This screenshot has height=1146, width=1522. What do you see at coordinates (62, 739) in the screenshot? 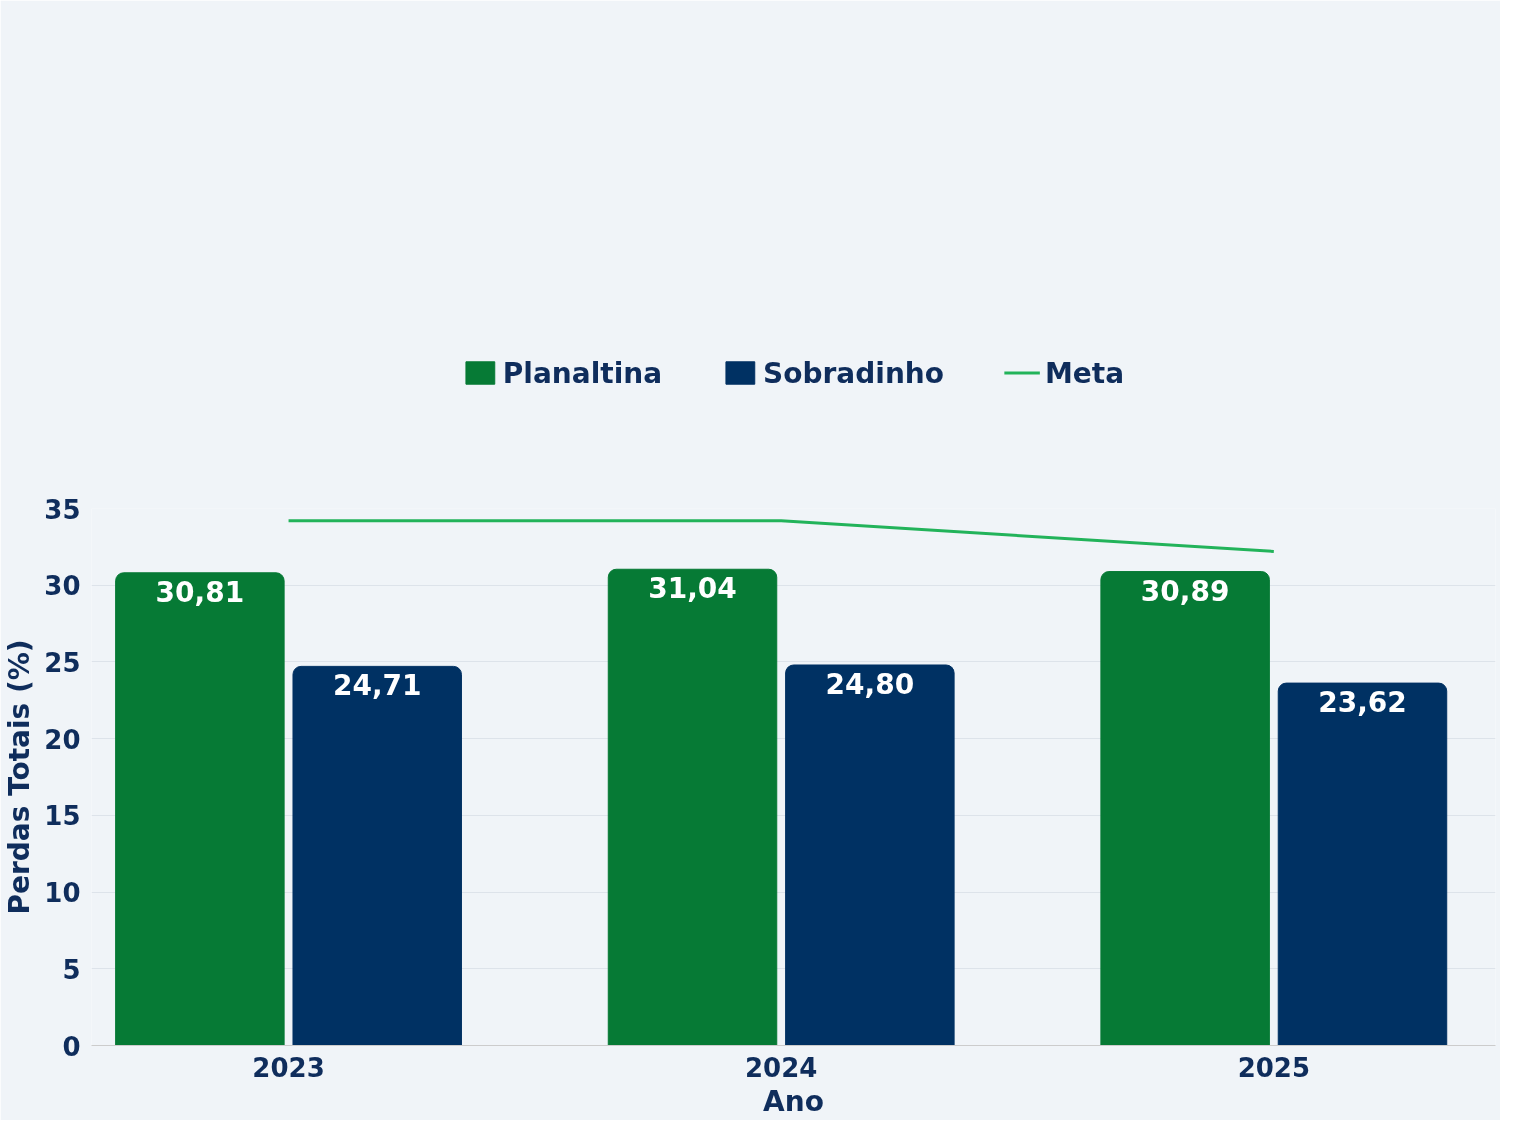
I see `y-tick-label: 20` at bounding box center [62, 739].